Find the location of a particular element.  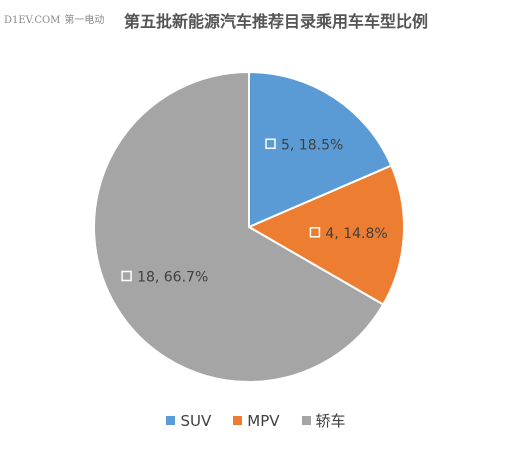

chart-legend: SUV MPV 轿车 is located at coordinates (256, 420).